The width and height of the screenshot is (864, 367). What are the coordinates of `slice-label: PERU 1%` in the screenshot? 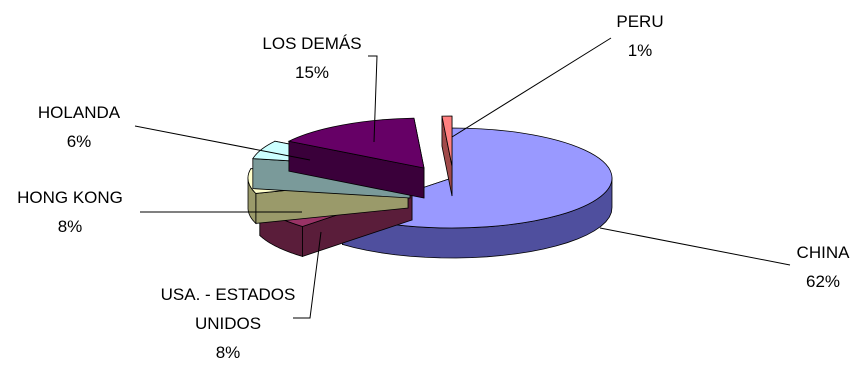 It's located at (639, 36).